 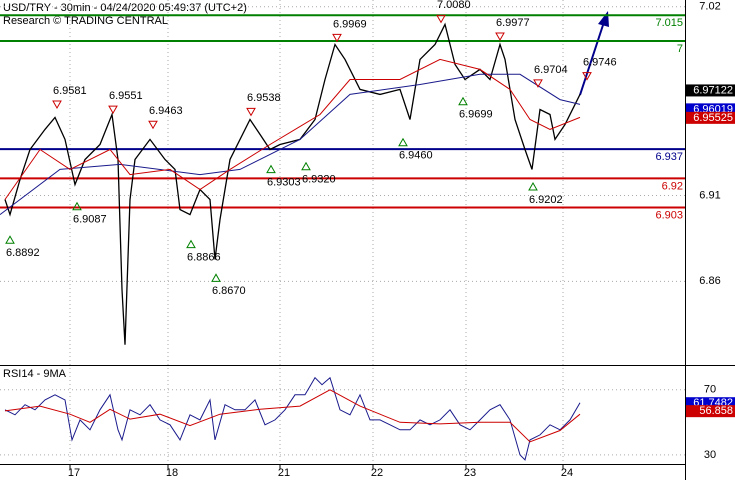 What do you see at coordinates (713, 90) in the screenshot?
I see `last-value-label: 6.97122` at bounding box center [713, 90].